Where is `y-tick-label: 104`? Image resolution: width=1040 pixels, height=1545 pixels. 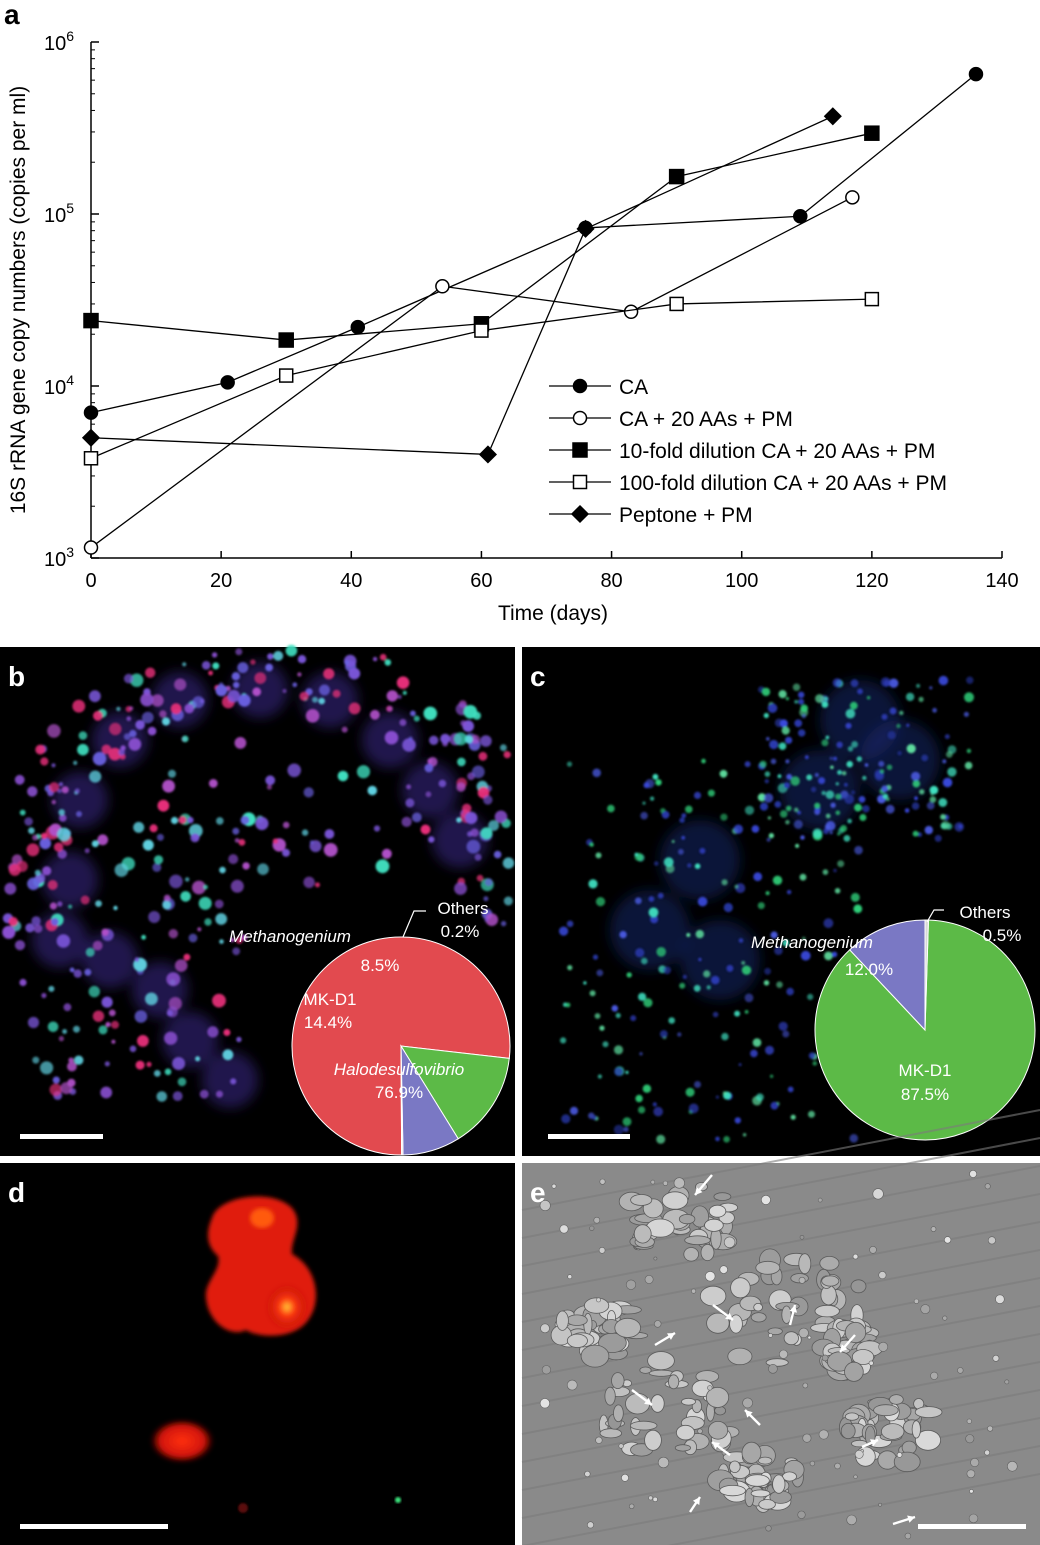
y-tick-label: 104 is located at coordinates (59, 385).